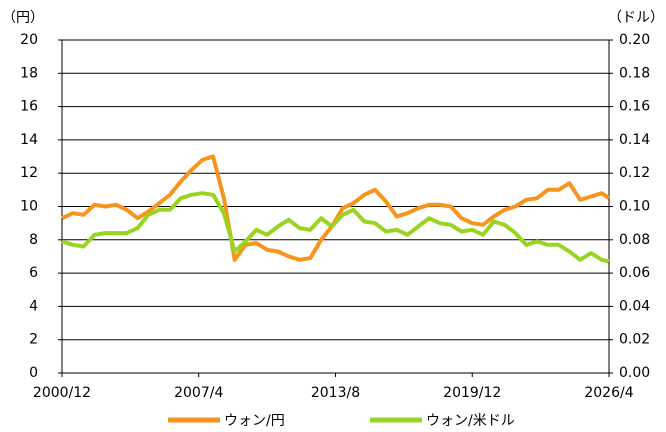 This screenshot has width=666, height=432. What do you see at coordinates (634, 140) in the screenshot?
I see `y2-tick-label: 0.14` at bounding box center [634, 140].